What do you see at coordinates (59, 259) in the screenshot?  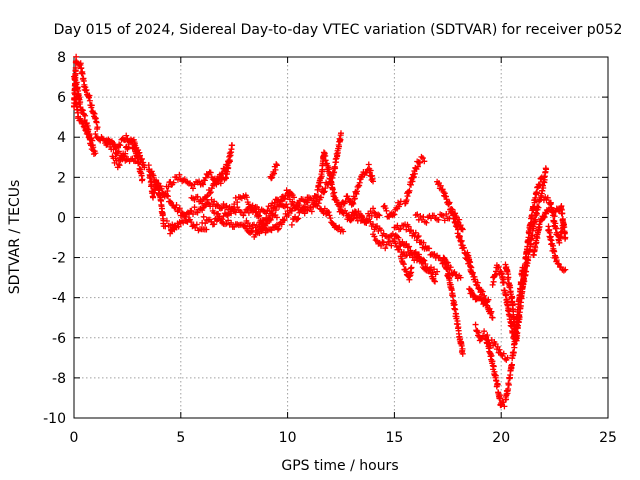 I see `y-tick-label: -2` at bounding box center [59, 259].